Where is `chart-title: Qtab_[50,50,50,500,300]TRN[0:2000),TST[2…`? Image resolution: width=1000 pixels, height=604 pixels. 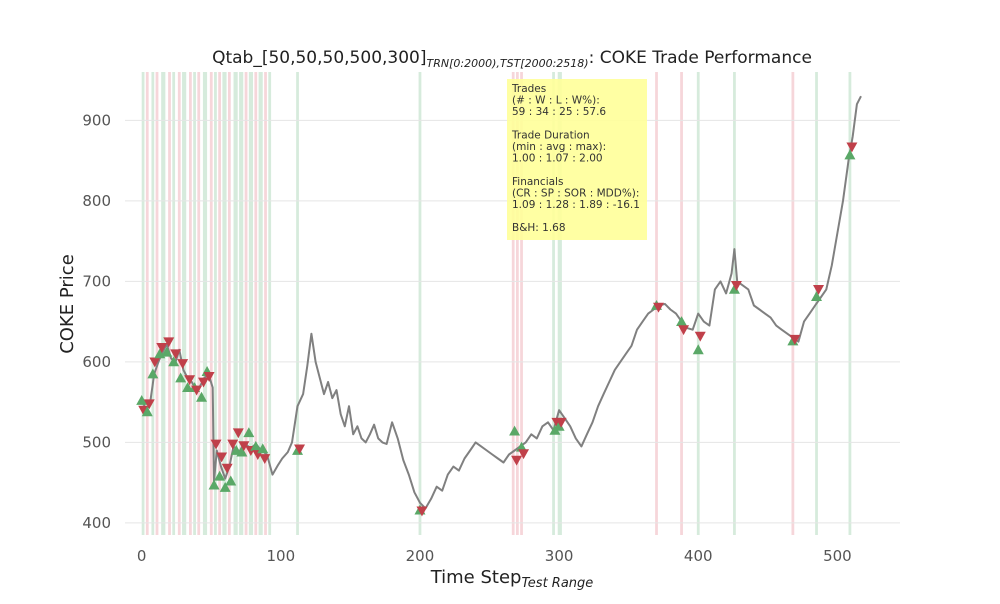
chart-title: Qtab_[50,50,50,500,300]TRN[0:2000),TST[2… is located at coordinates (512, 59).